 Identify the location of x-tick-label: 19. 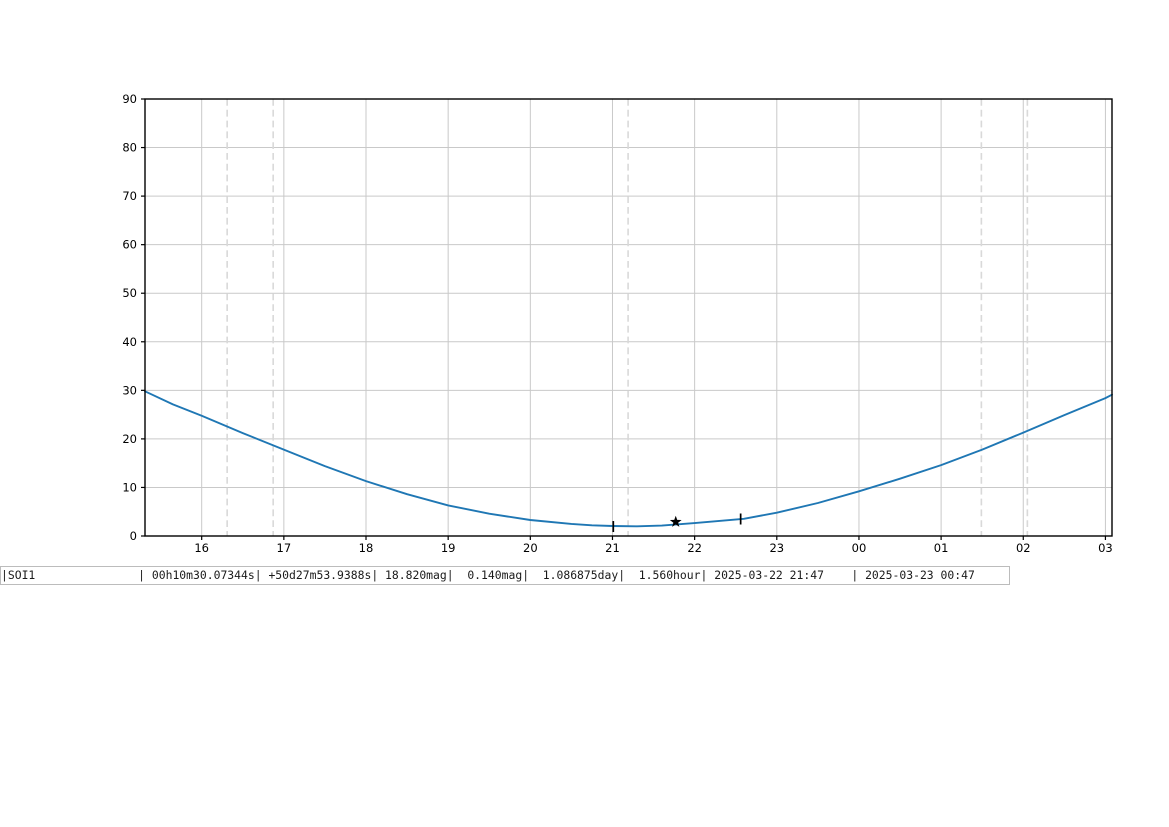
(448, 548).